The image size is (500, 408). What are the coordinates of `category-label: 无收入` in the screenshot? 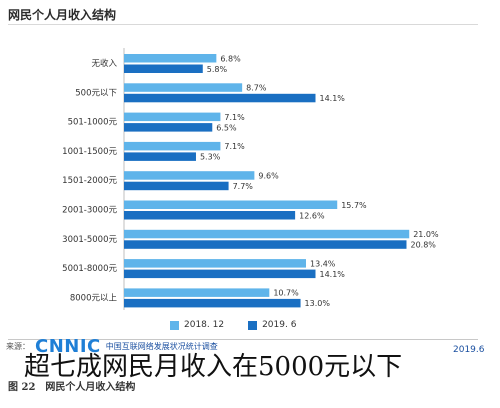 It's located at (104, 63).